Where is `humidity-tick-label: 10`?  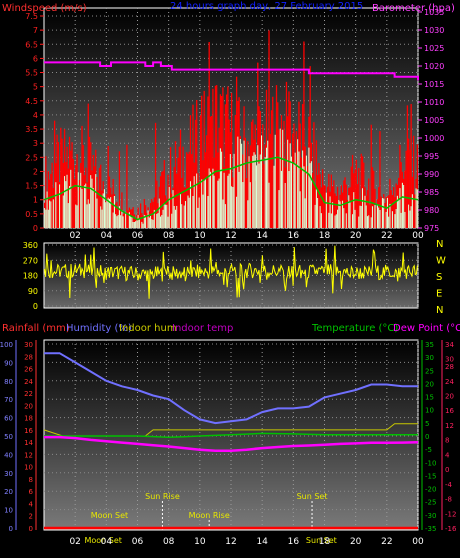 humidity-tick-label: 10 is located at coordinates (8, 511).